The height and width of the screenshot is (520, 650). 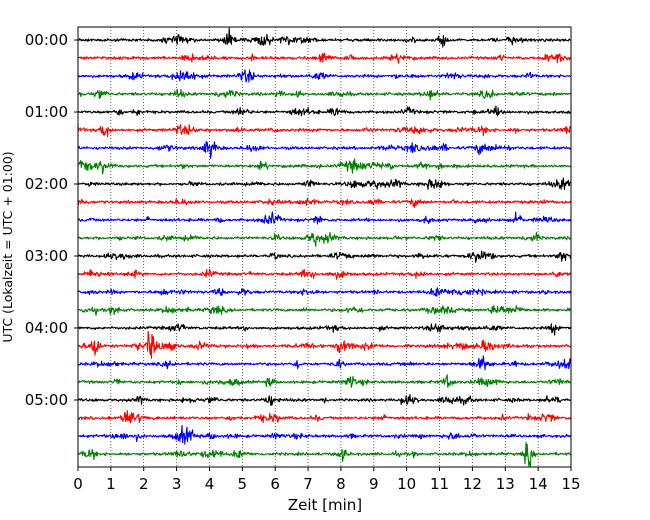 What do you see at coordinates (78, 484) in the screenshot?
I see `x-tick-label: 0` at bounding box center [78, 484].